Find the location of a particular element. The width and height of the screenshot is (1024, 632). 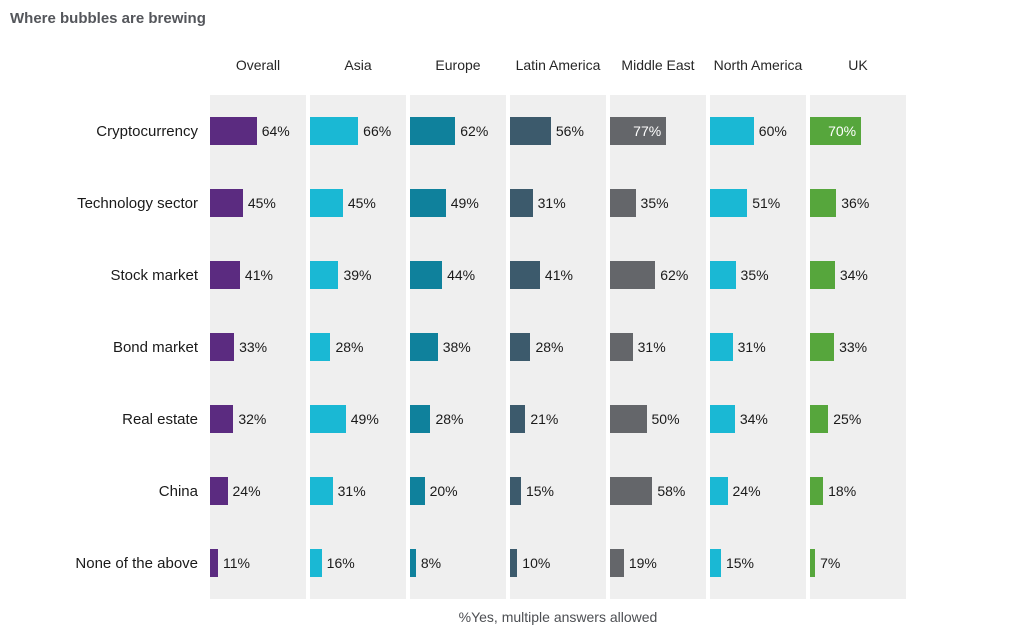

bar-cell-latin-america-real-estate: 21% is located at coordinates (558, 419).